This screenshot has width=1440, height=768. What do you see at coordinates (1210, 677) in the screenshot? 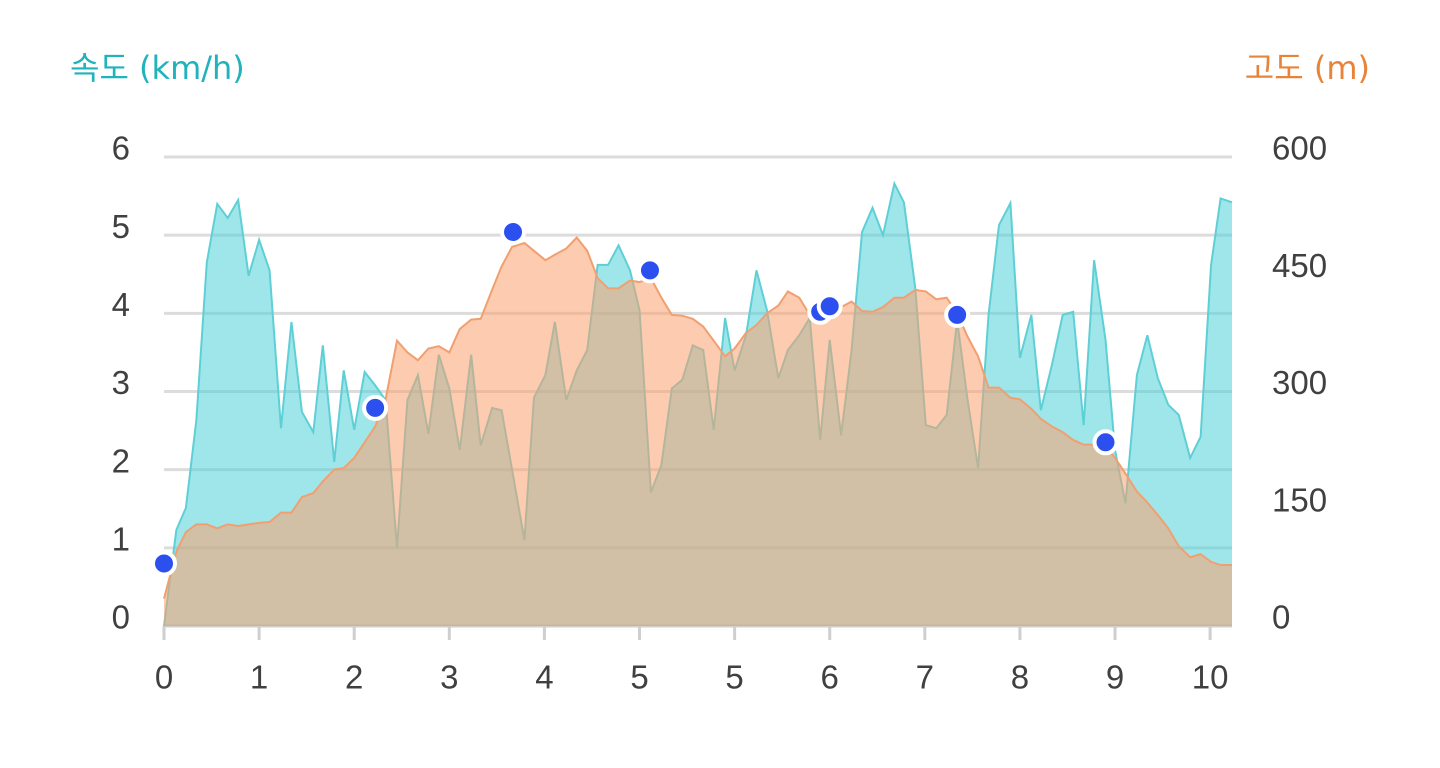
I see `x-tick-label: 10` at bounding box center [1210, 677].